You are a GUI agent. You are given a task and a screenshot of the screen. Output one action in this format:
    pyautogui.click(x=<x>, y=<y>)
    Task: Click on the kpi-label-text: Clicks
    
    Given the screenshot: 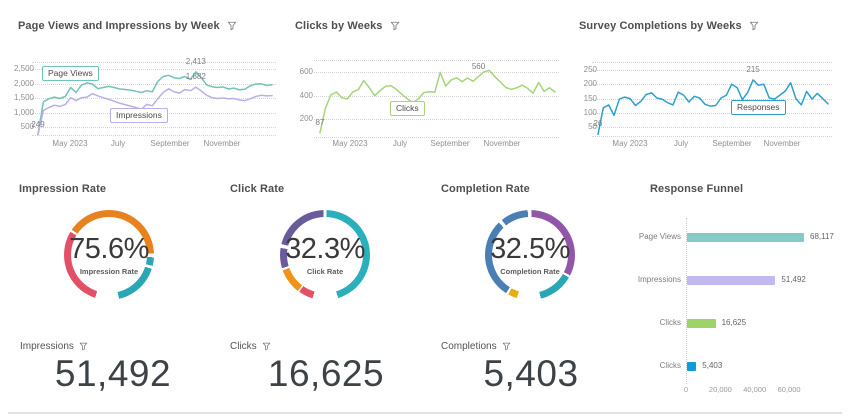 What is the action you would take?
    pyautogui.click(x=243, y=346)
    